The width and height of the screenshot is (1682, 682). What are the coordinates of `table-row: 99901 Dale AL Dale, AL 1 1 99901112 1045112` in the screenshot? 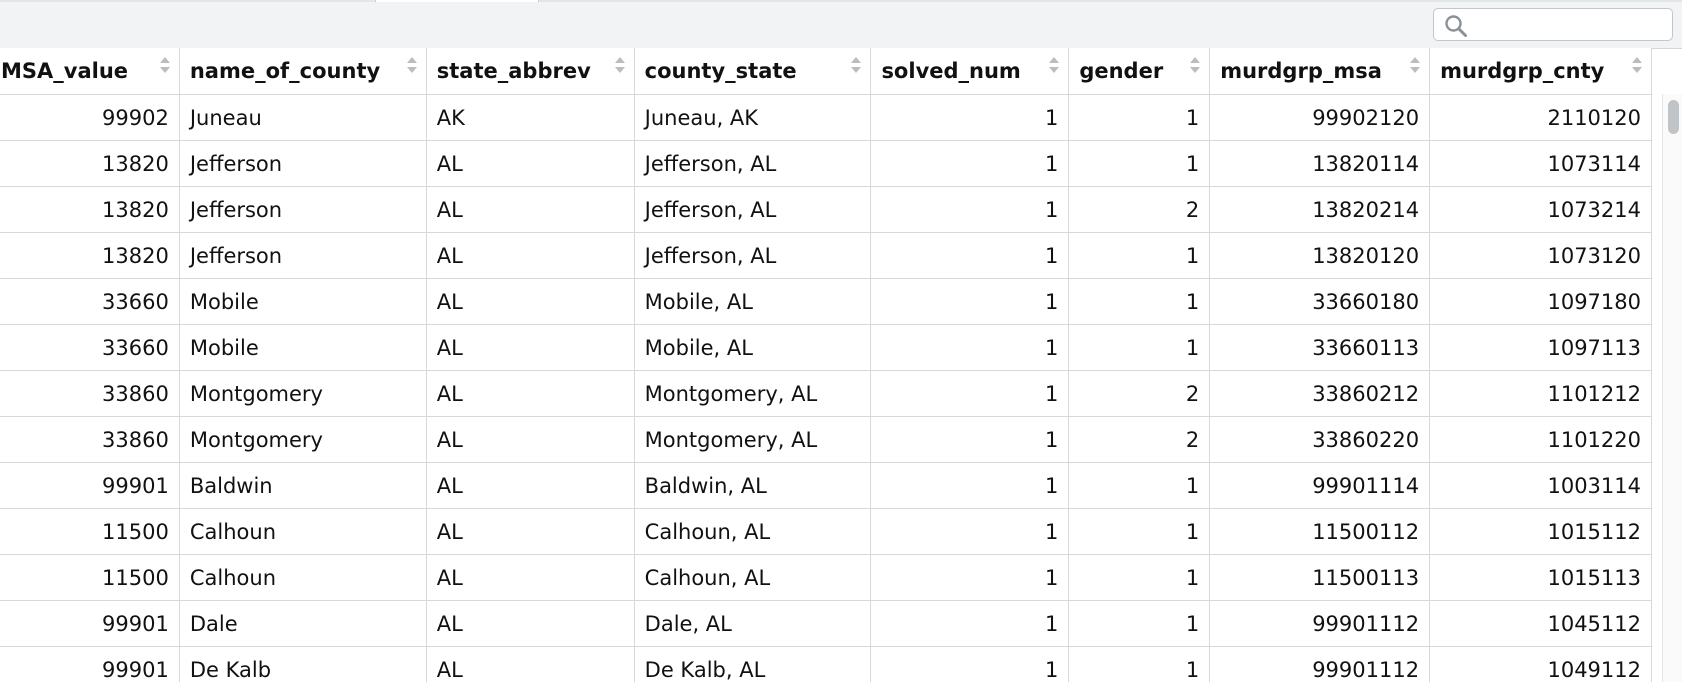 It's located at (826, 623).